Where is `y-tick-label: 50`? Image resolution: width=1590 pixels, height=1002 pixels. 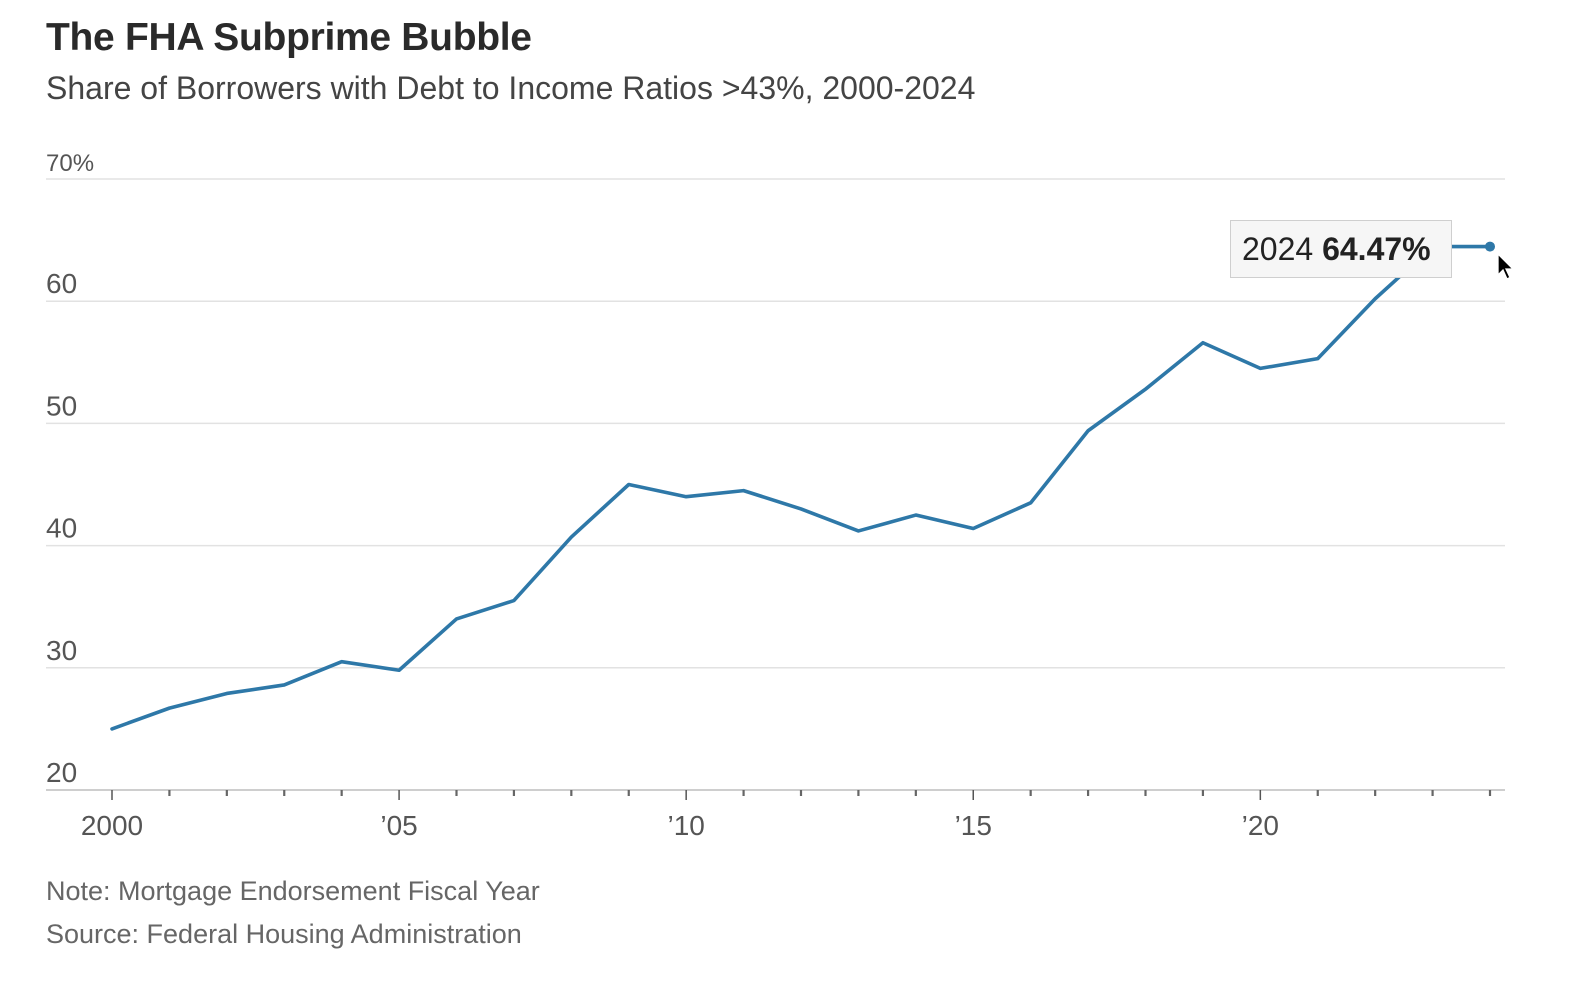
y-tick-label: 50 is located at coordinates (61, 405).